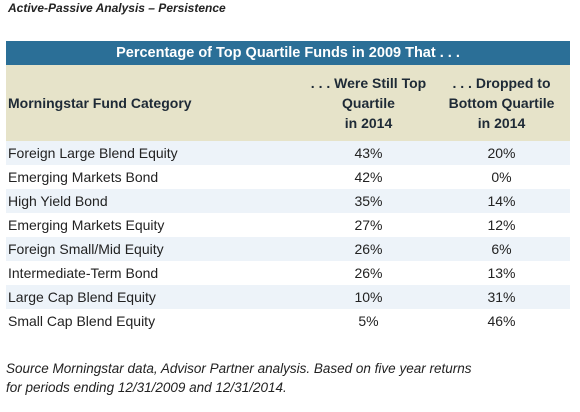 Image resolution: width=580 pixels, height=412 pixels. I want to click on cell-still-top: 42%, so click(368, 177).